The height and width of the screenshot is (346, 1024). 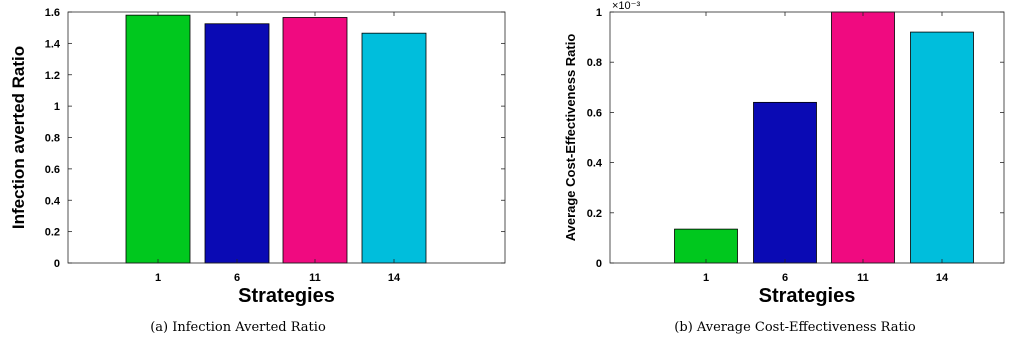 What do you see at coordinates (18, 137) in the screenshot?
I see `y-axis-label: Infection averted Ratio` at bounding box center [18, 137].